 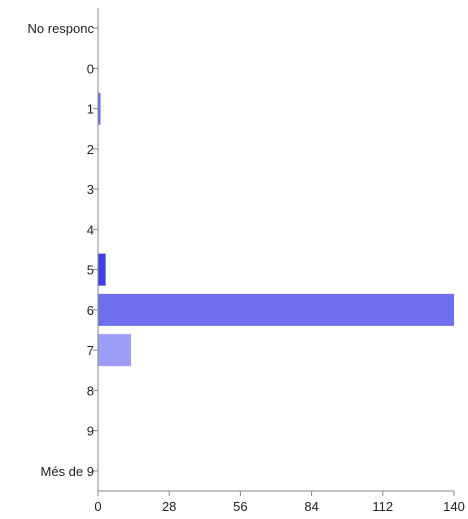 What do you see at coordinates (90, 149) in the screenshot?
I see `y-tick-label: 2` at bounding box center [90, 149].